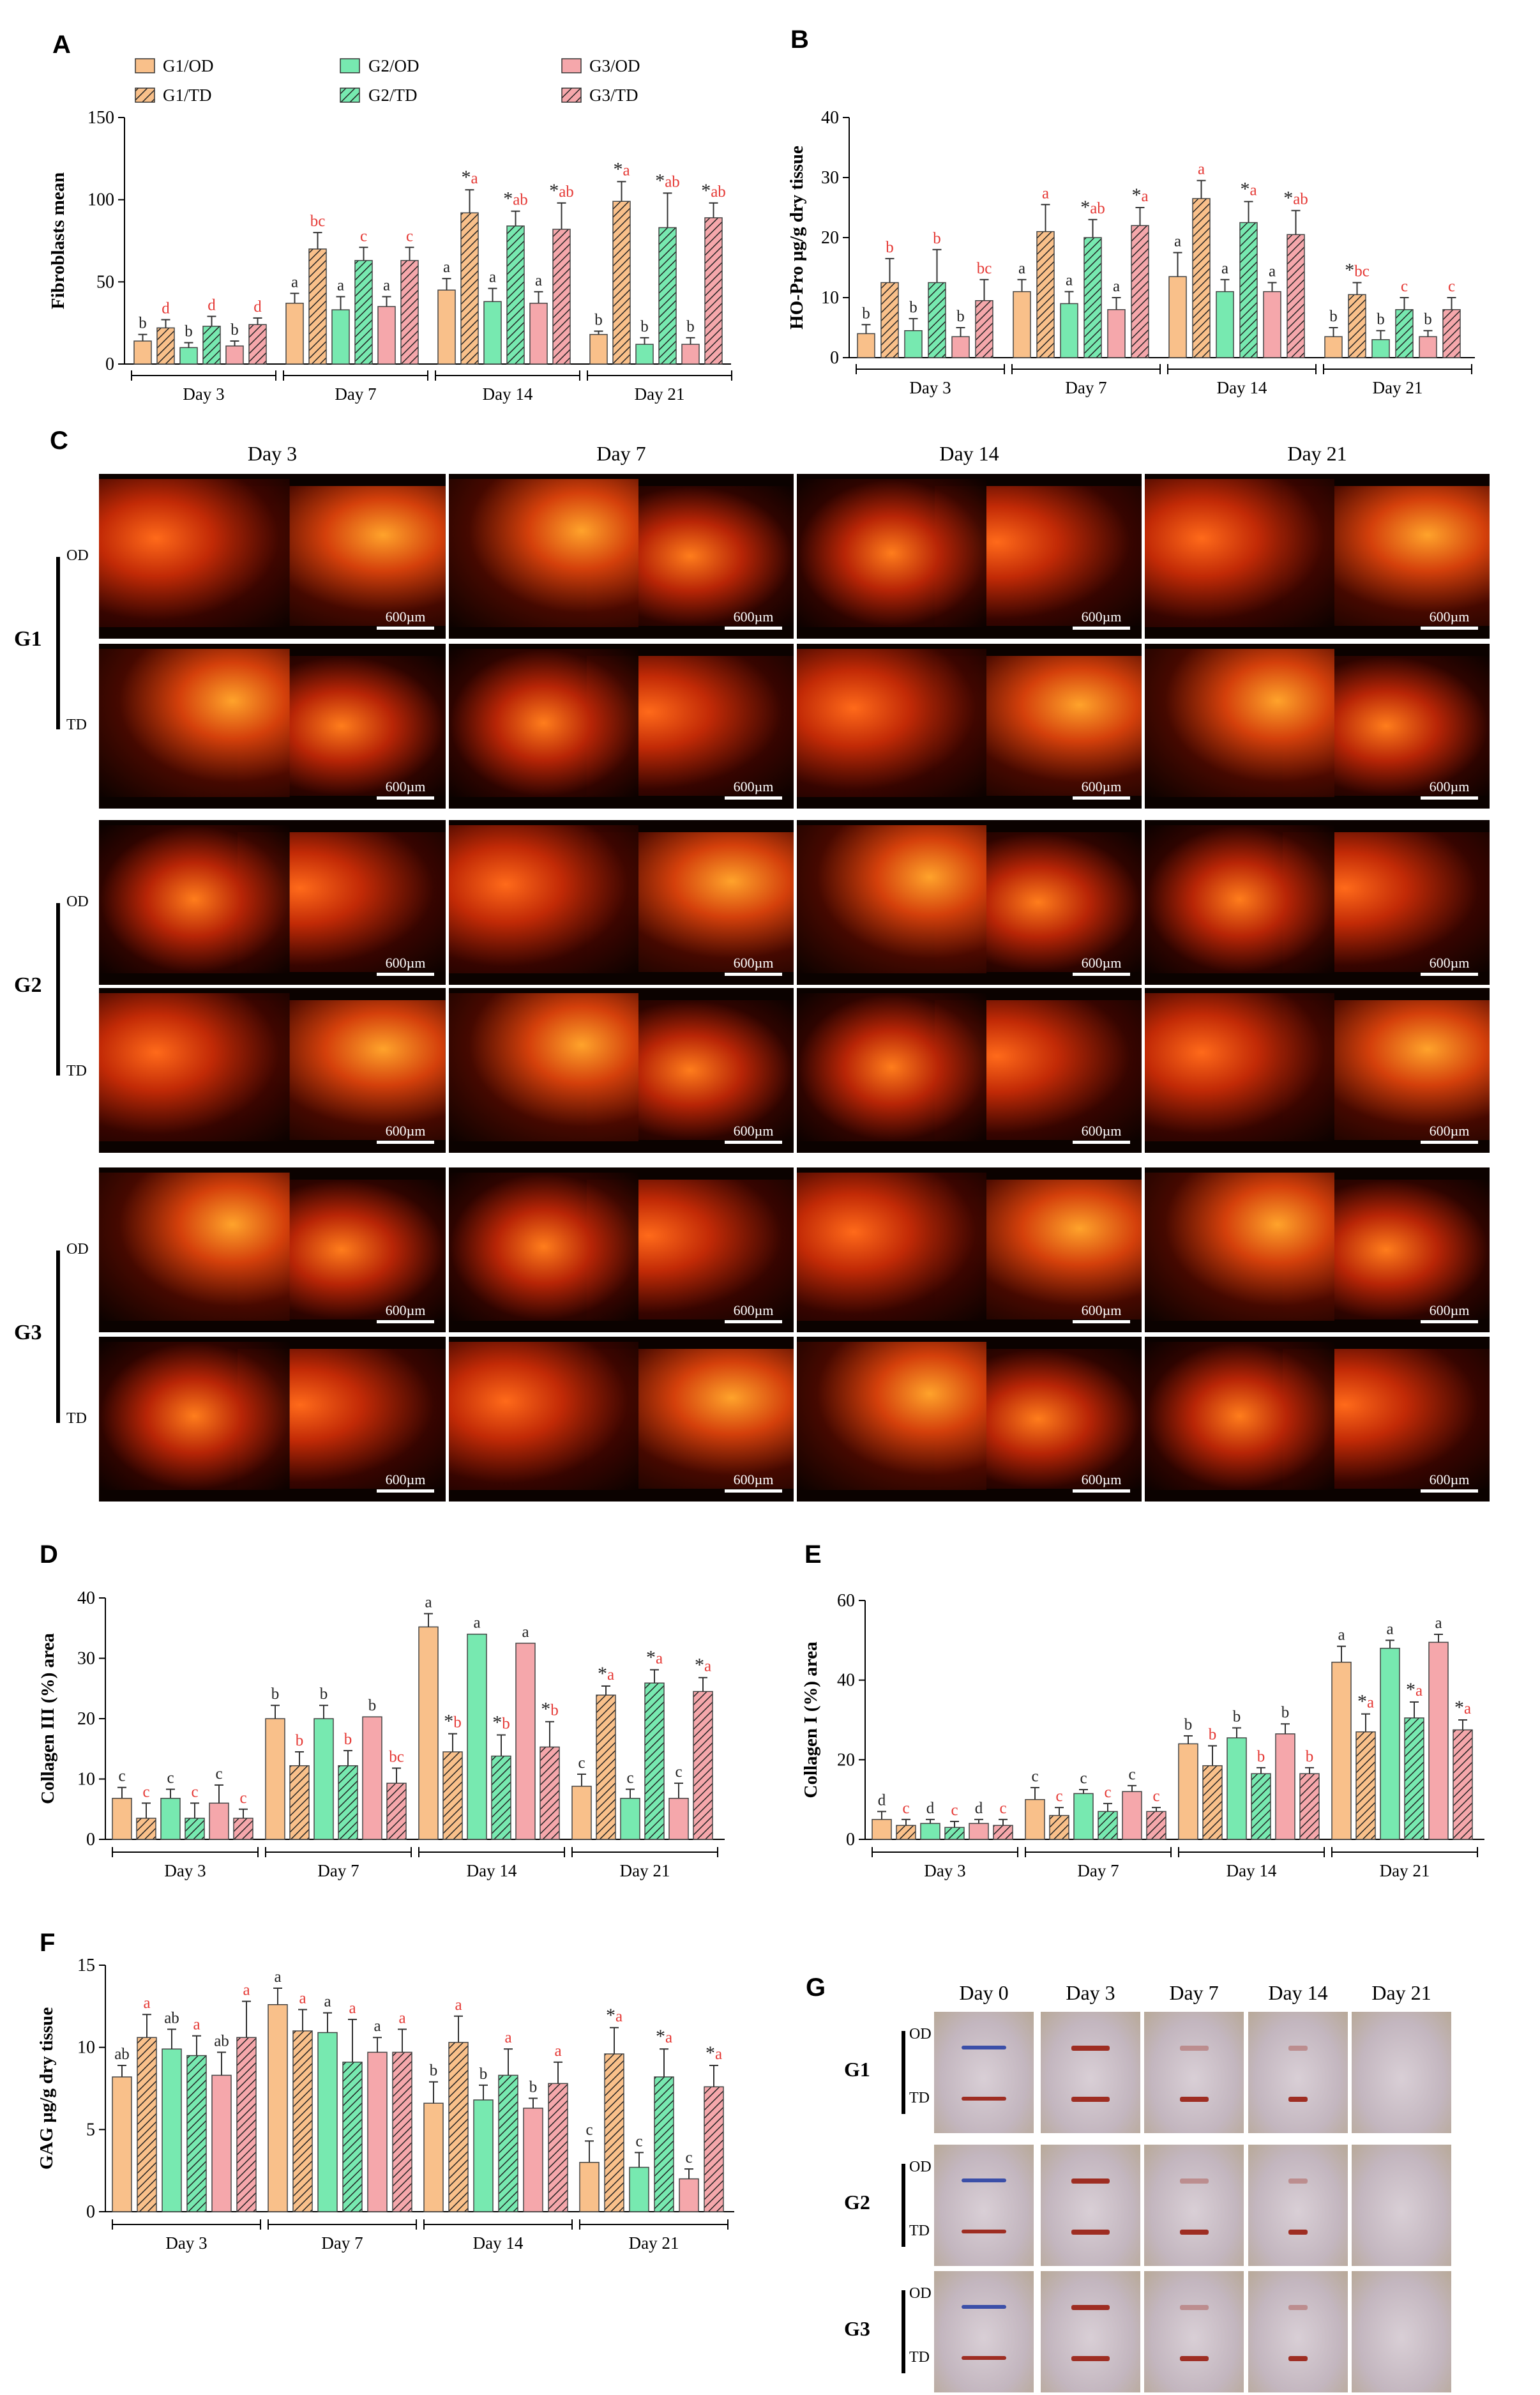 This screenshot has height=2395, width=1540. I want to click on y-axis-title: Fibroblasts mean, so click(58, 241).